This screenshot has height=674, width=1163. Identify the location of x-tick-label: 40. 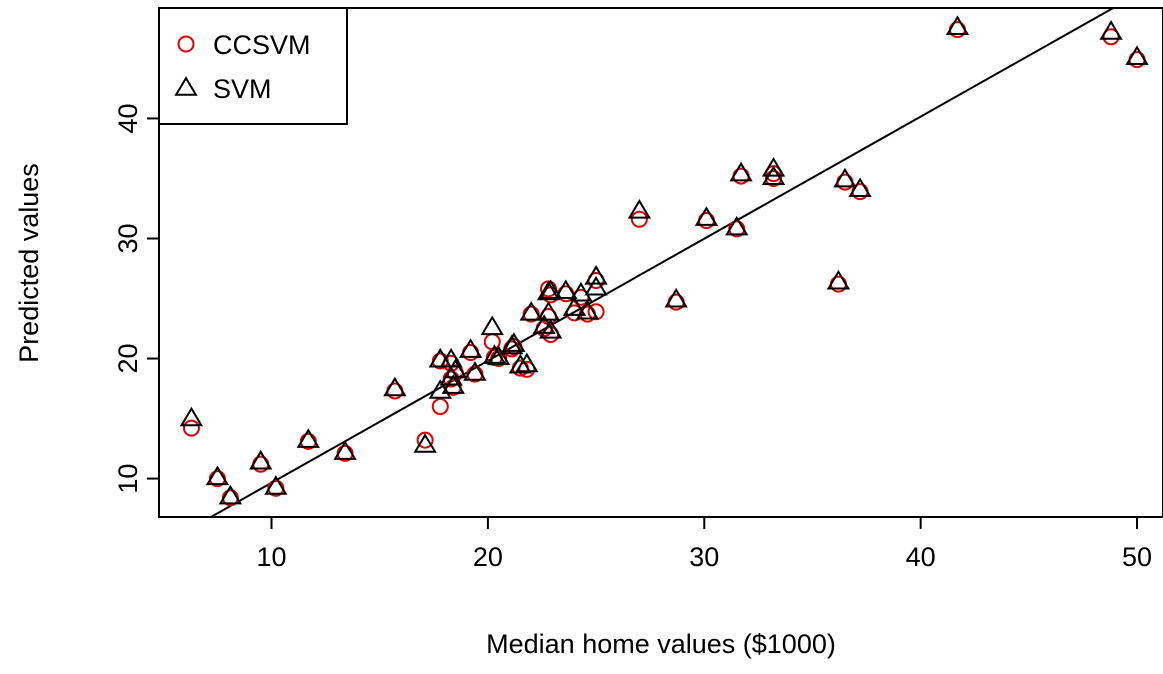
(921, 557).